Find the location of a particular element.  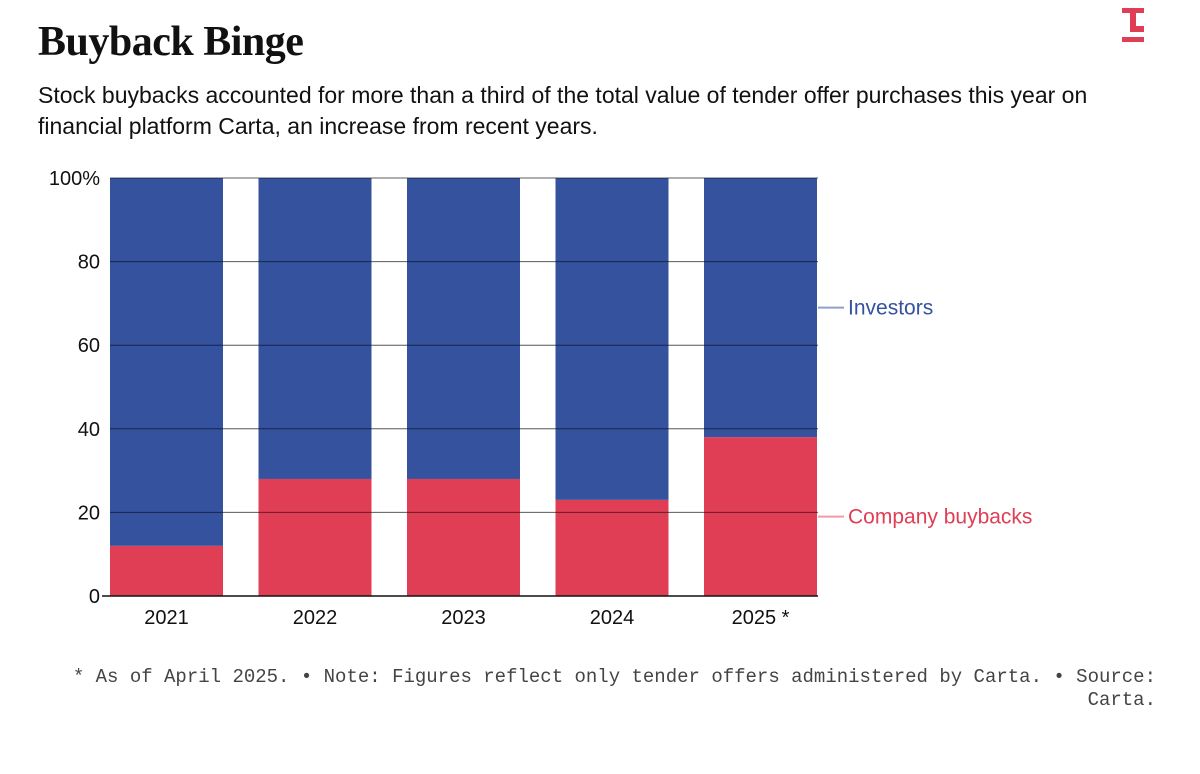

y-tick-label: 80 is located at coordinates (89, 263).